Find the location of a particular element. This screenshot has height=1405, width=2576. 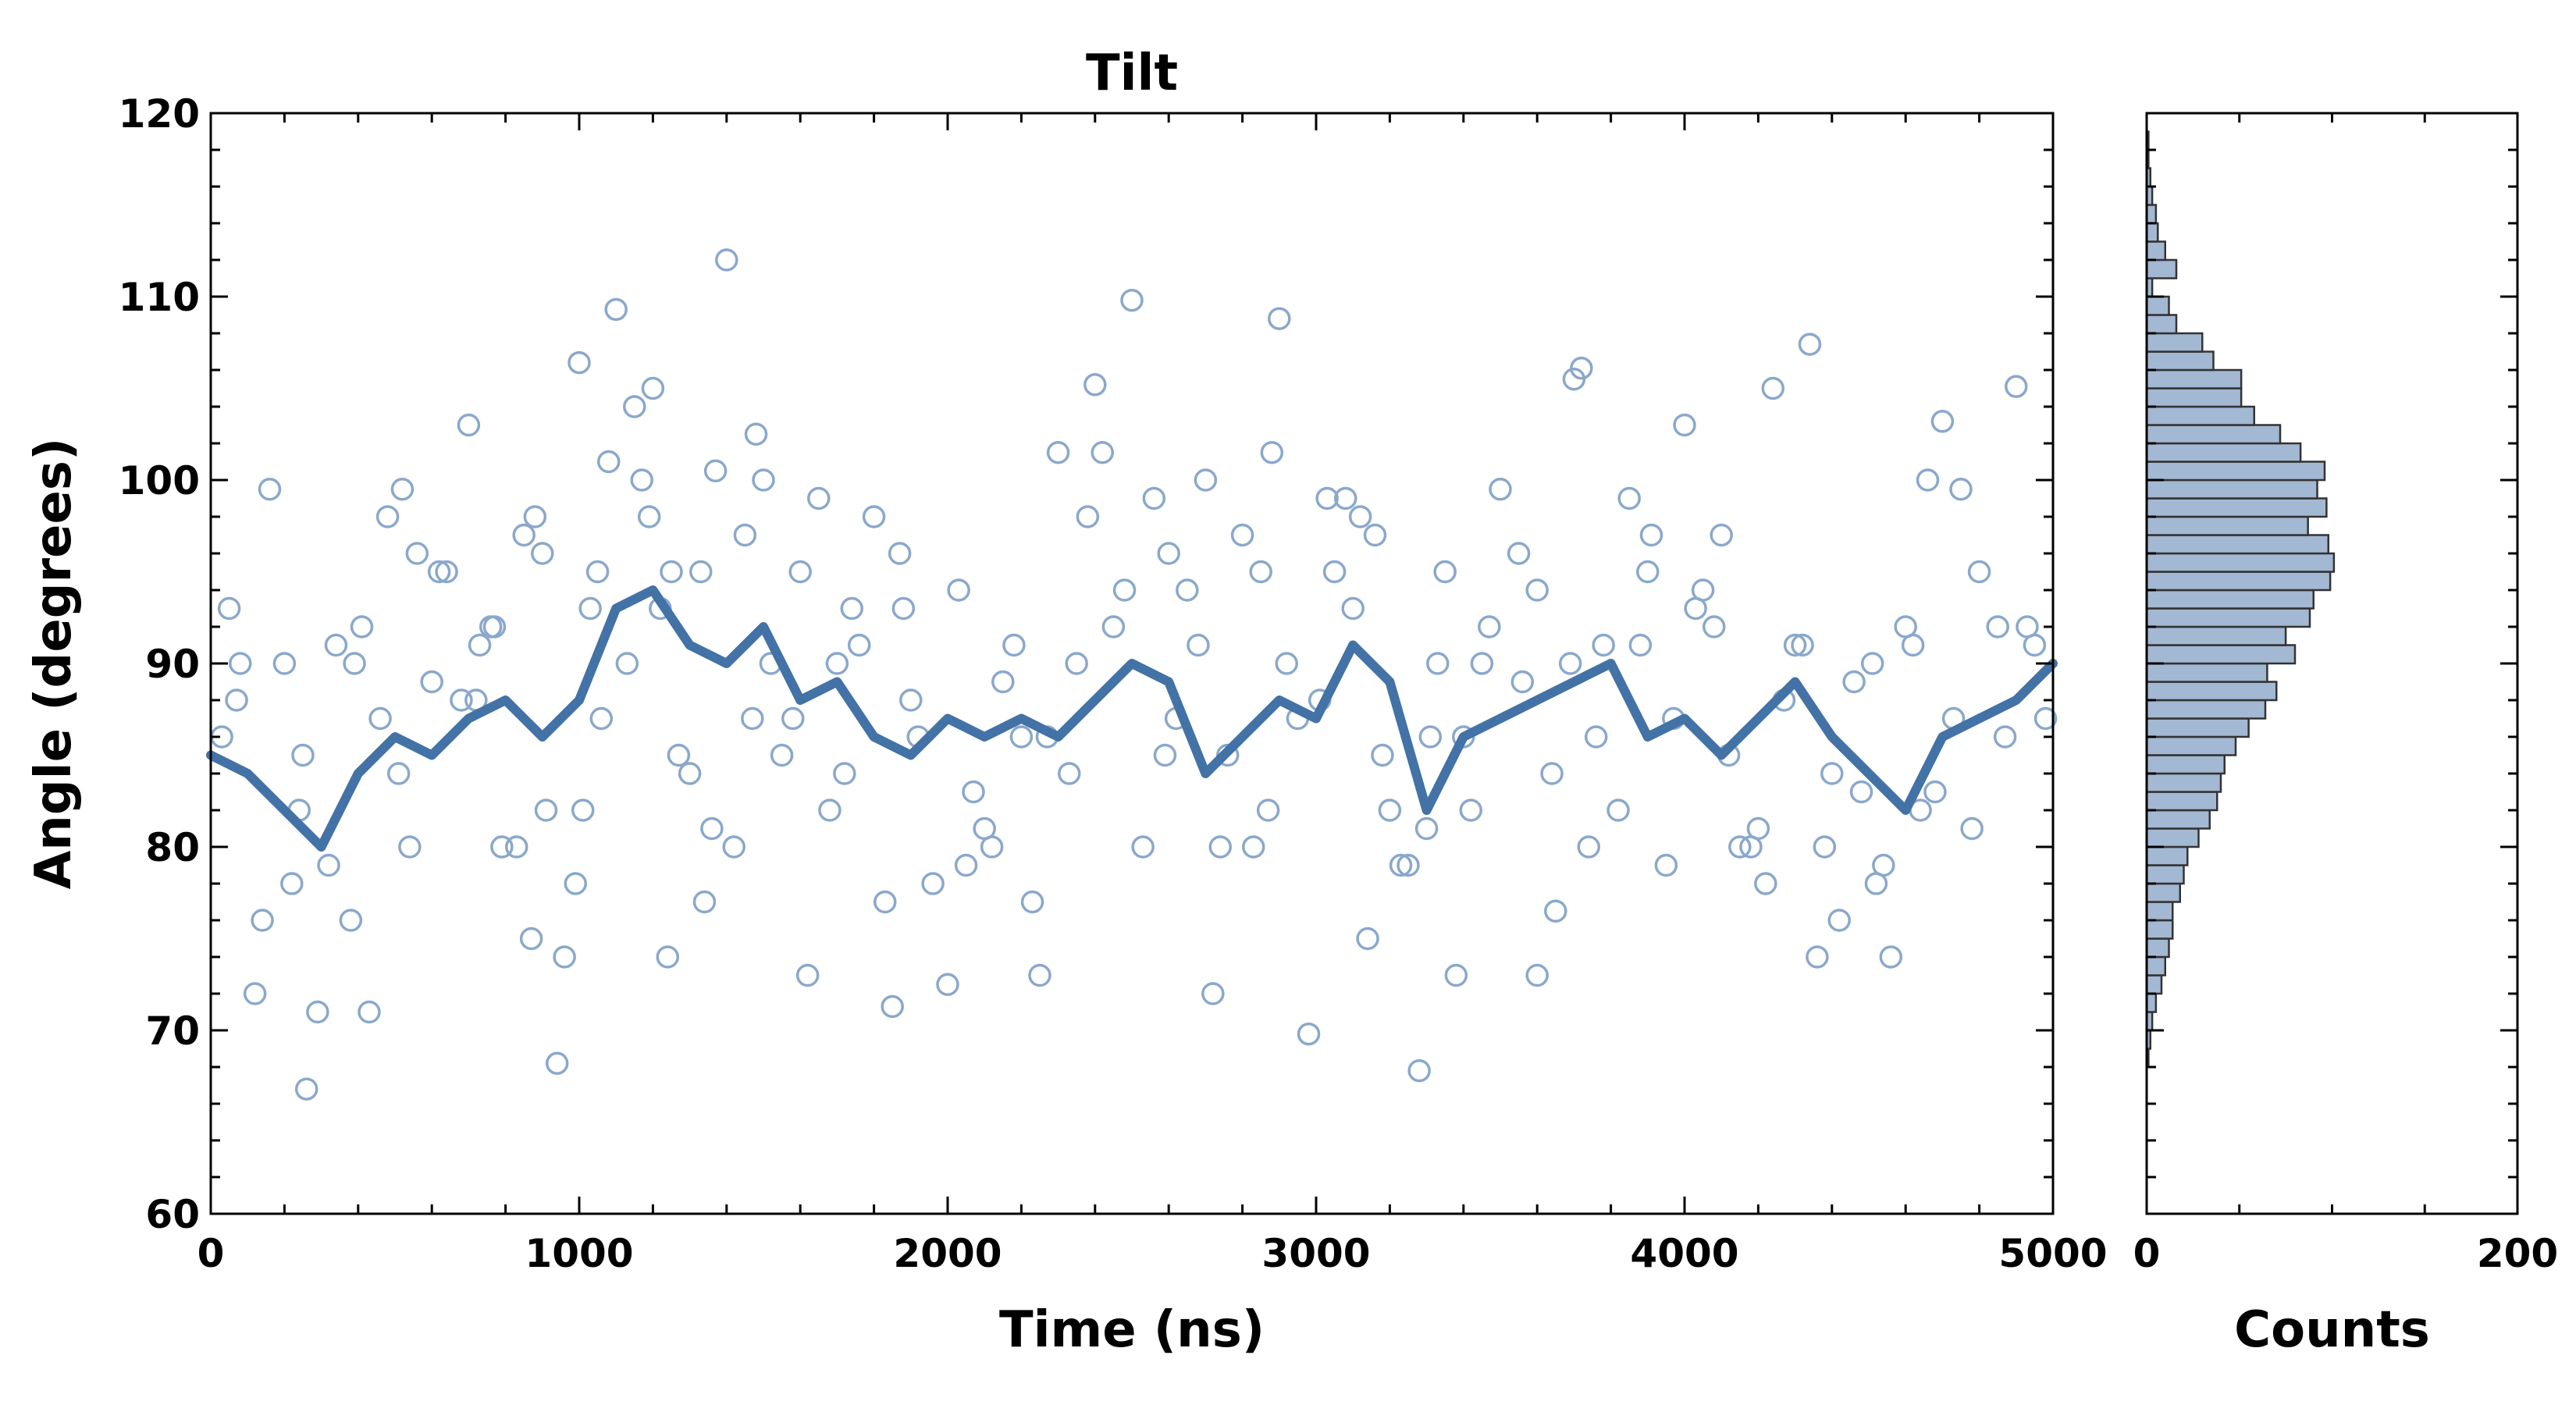

x-tick-label: 1000 is located at coordinates (579, 1253).